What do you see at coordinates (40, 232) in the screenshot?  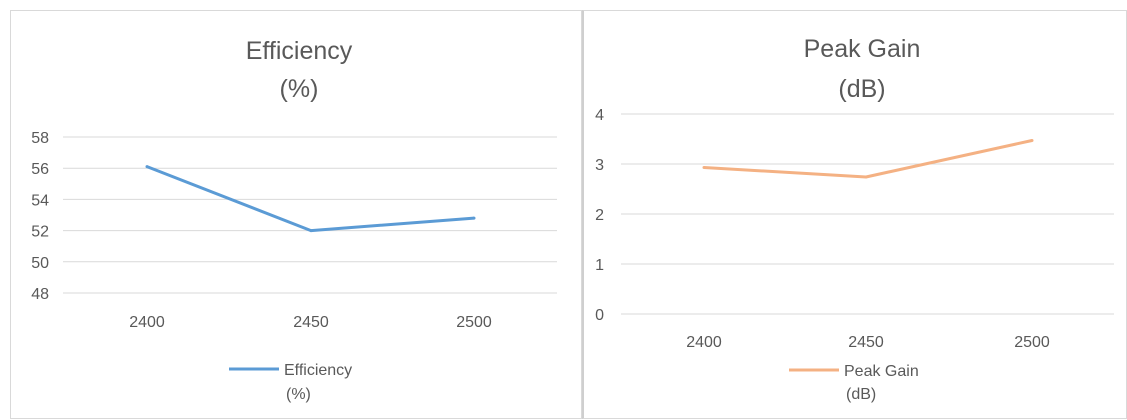 I see `y-tick-label: 52` at bounding box center [40, 232].